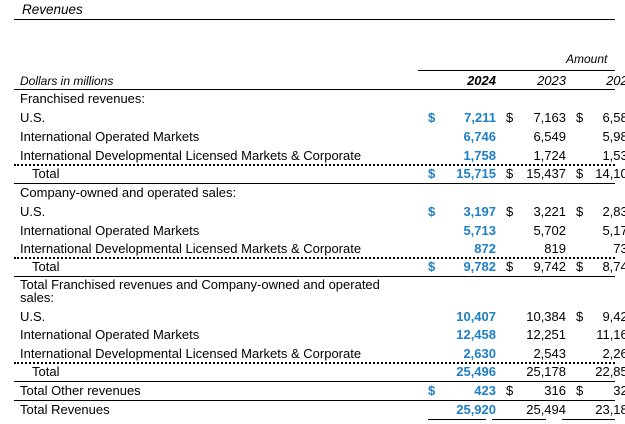  I want to click on amount-rule, so click(516, 70).